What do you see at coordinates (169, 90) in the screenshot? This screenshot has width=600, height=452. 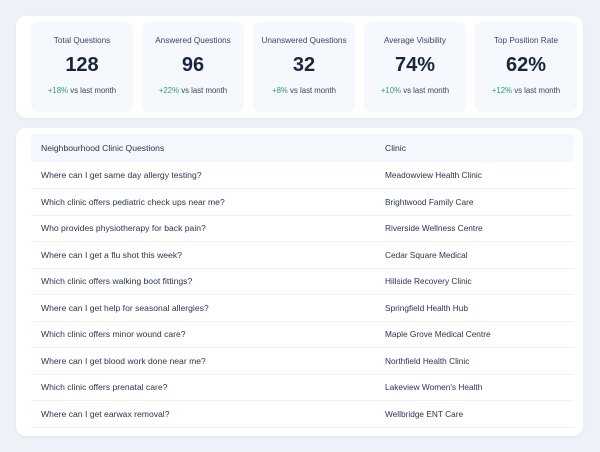 I see `stat-delta: +22%` at bounding box center [169, 90].